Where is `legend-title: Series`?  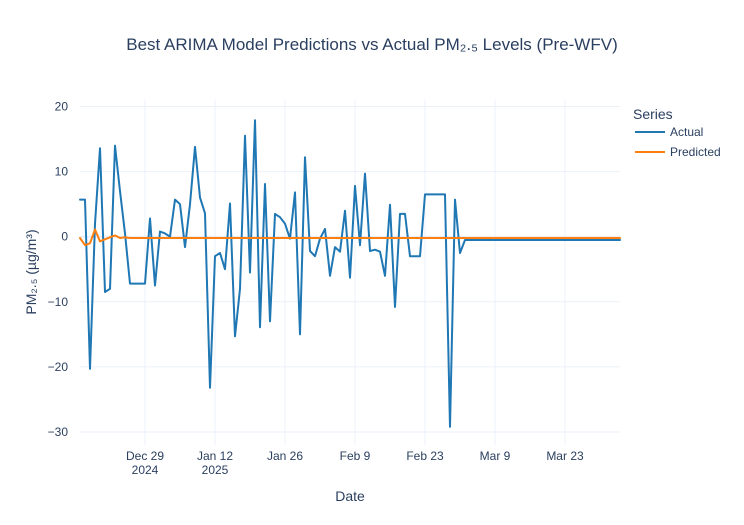
legend-title: Series is located at coordinates (653, 114).